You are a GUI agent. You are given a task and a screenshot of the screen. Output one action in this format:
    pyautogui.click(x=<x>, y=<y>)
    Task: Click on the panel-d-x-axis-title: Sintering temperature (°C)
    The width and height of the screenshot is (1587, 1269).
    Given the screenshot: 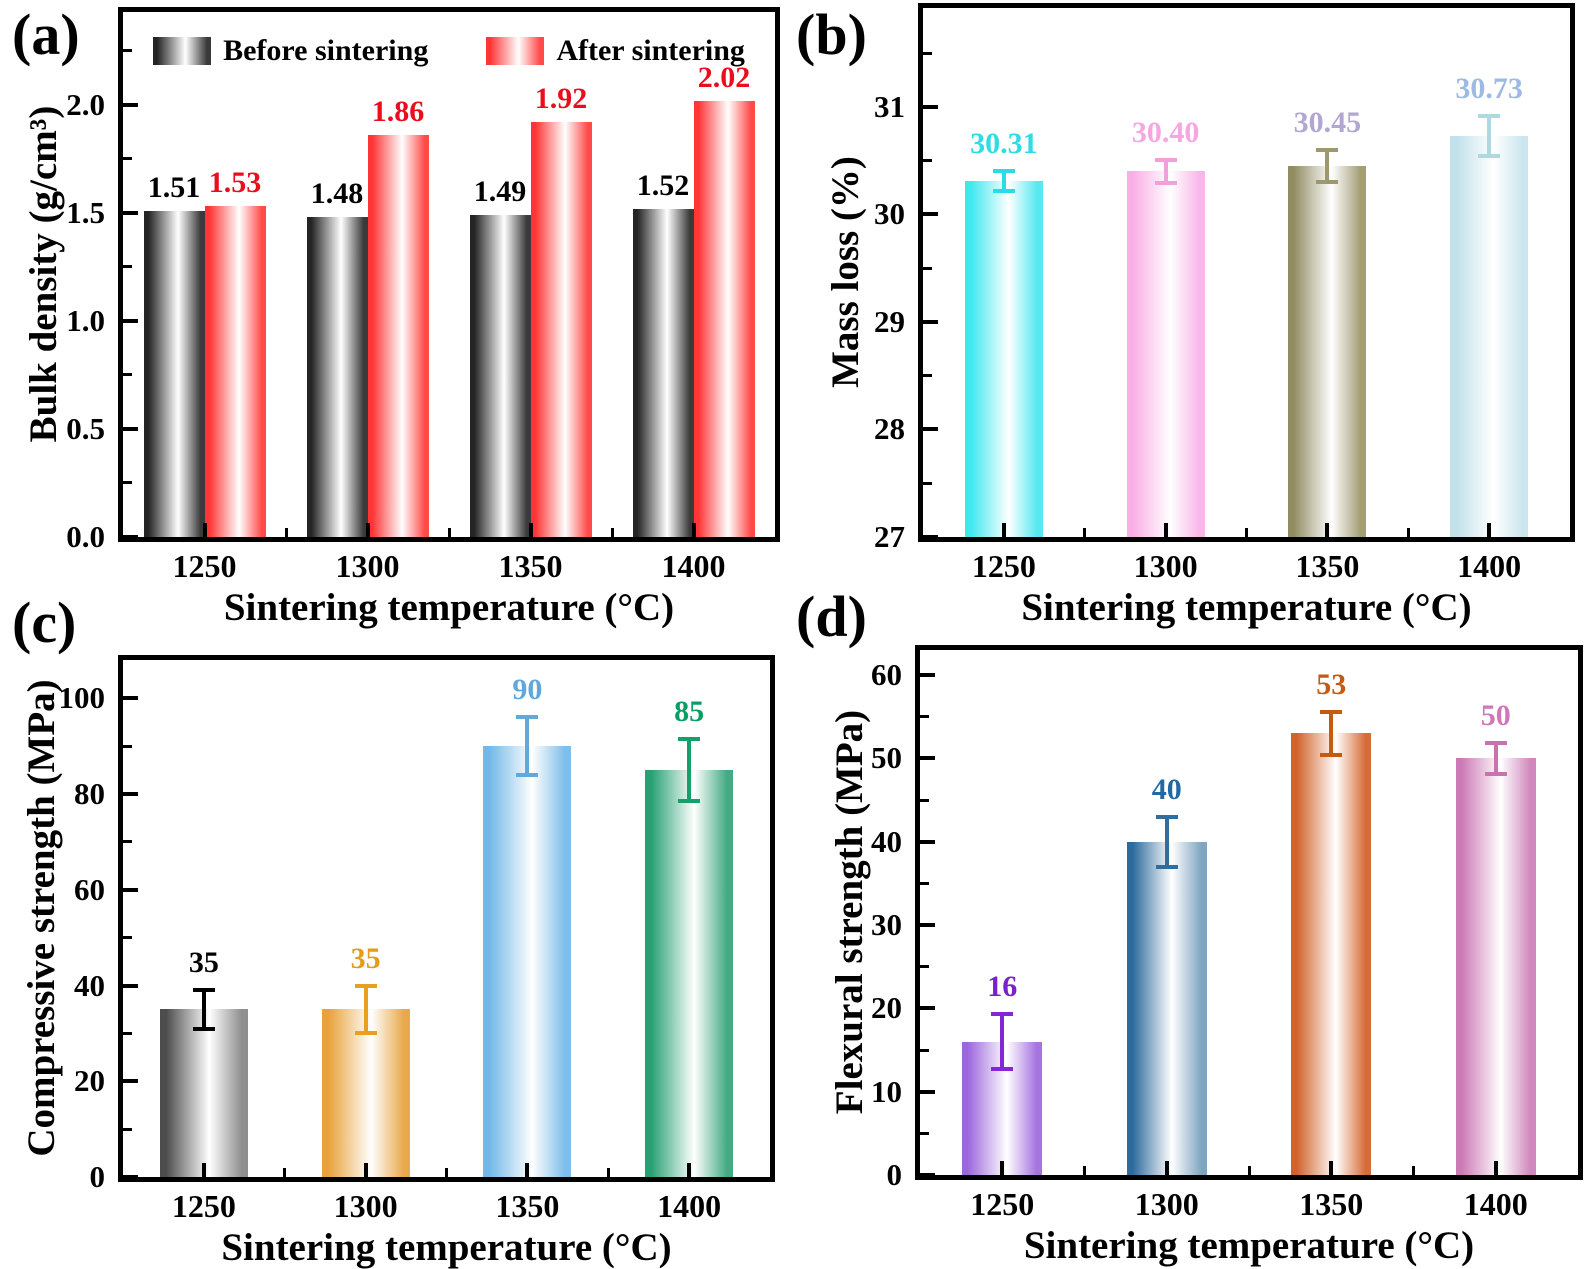 What is the action you would take?
    pyautogui.click(x=1249, y=1245)
    